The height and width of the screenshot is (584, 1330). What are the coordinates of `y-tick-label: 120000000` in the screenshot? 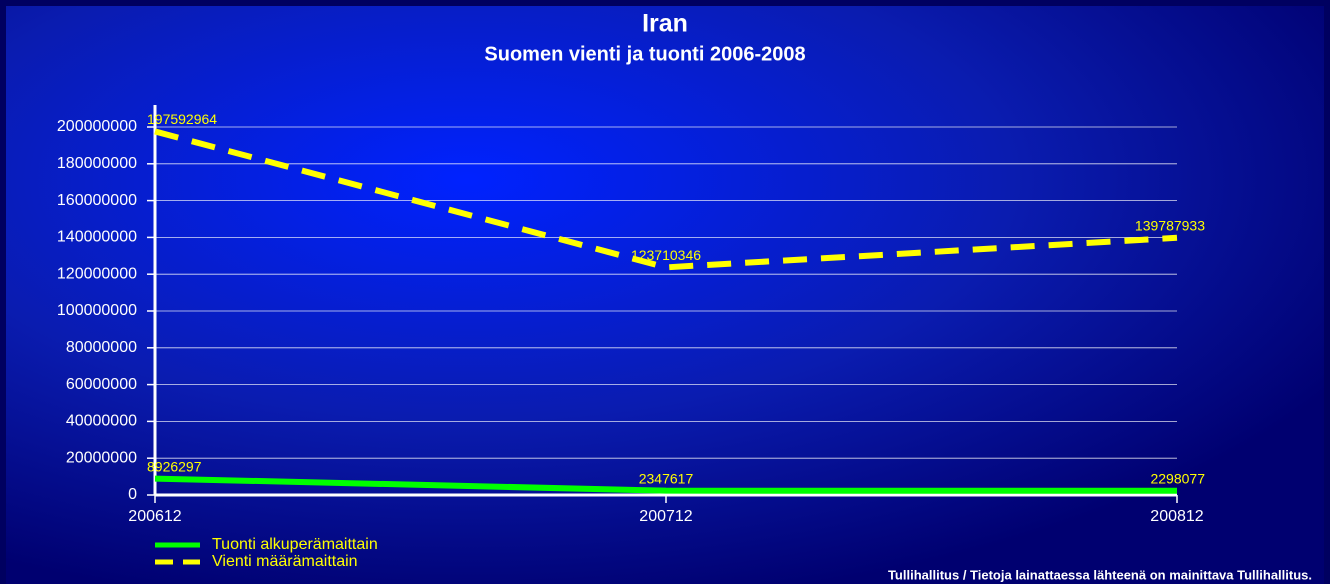 It's located at (97, 273).